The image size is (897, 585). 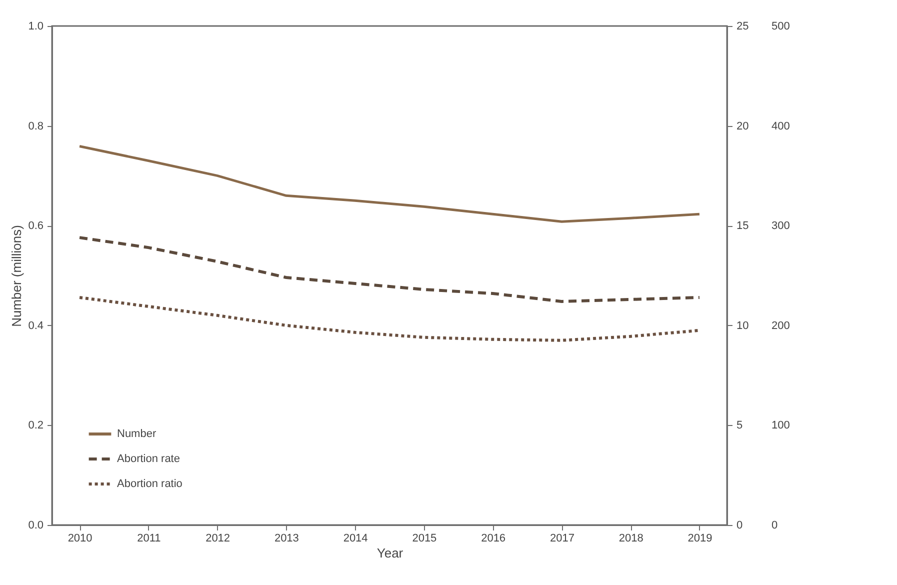 I want to click on x-tick-label: 2019, so click(x=700, y=538).